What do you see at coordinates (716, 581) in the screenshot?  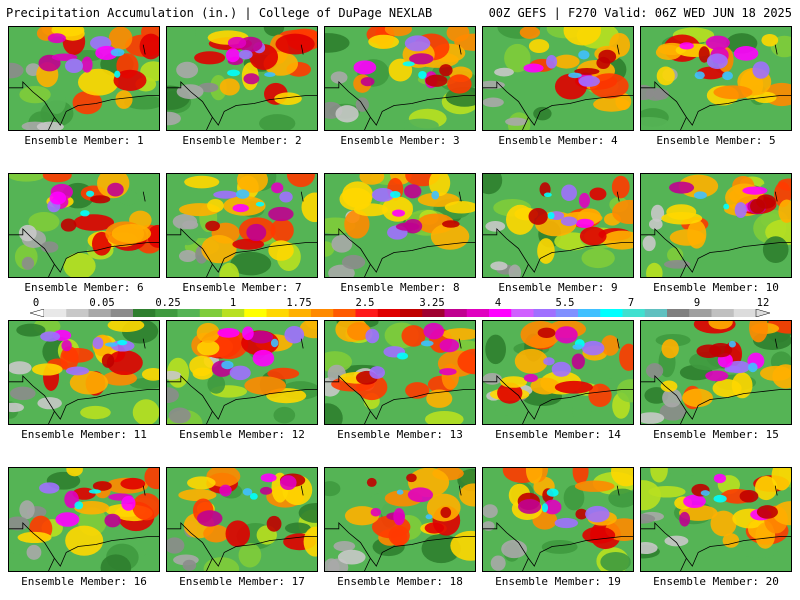 I see `ensemble-member-label: Ensemble Member: 20` at bounding box center [716, 581].